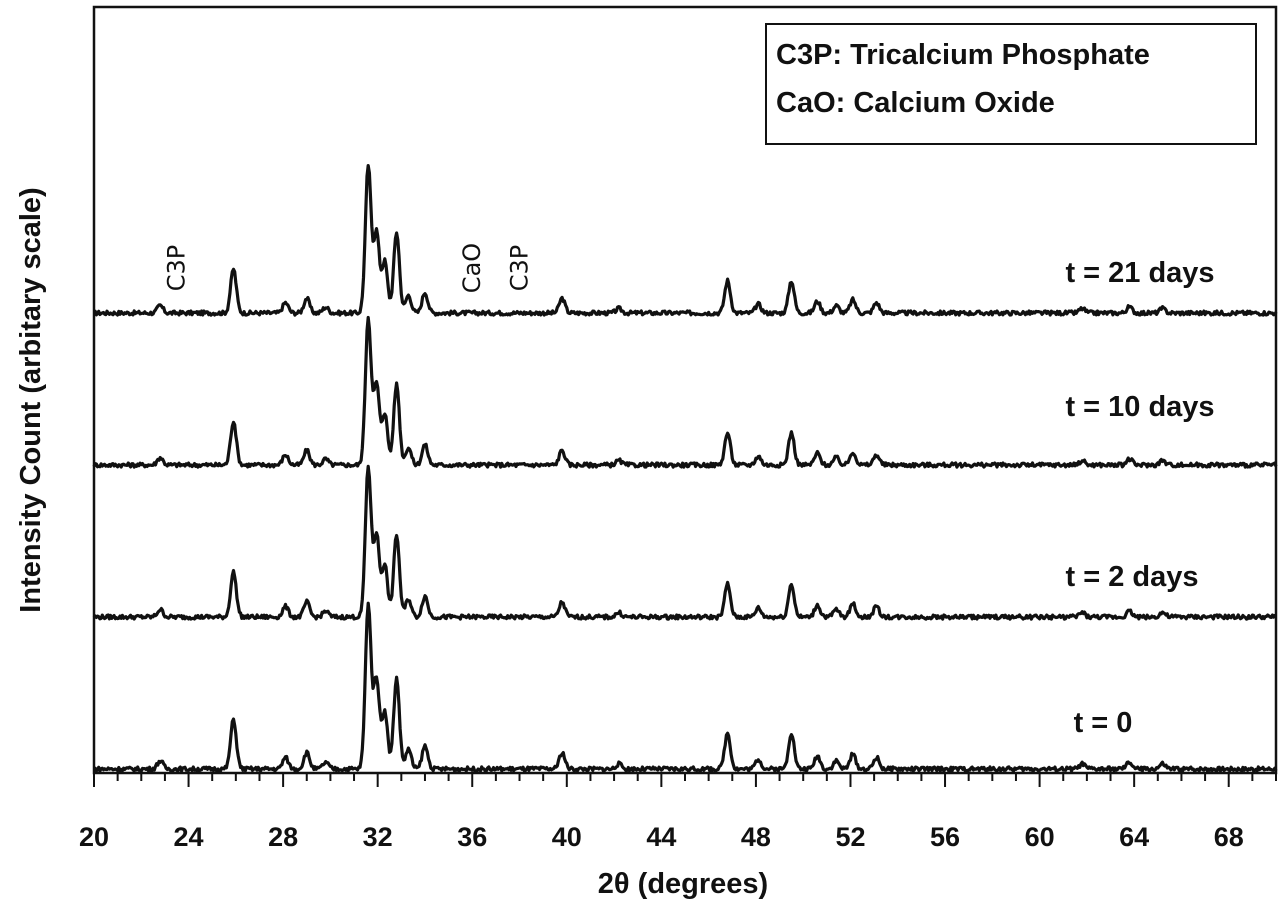 This screenshot has width=1278, height=902. Describe the element at coordinates (1139, 407) in the screenshot. I see `series-label: t = 10 days` at that location.